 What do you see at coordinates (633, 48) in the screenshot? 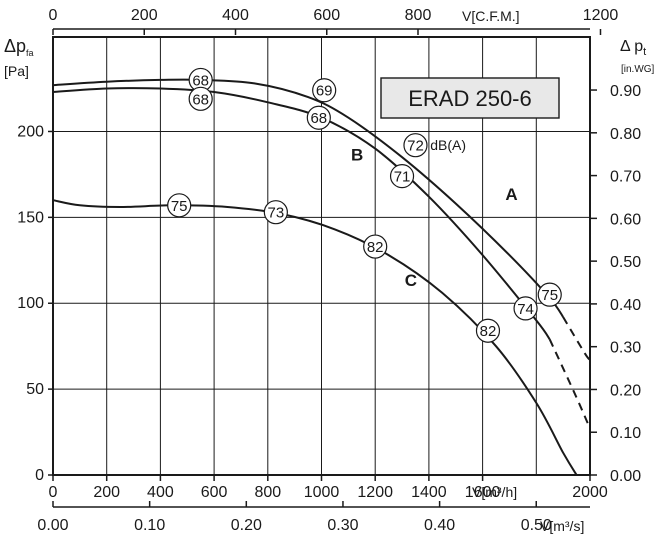
I see `y-right-axis-label: Δ pt` at bounding box center [633, 48].